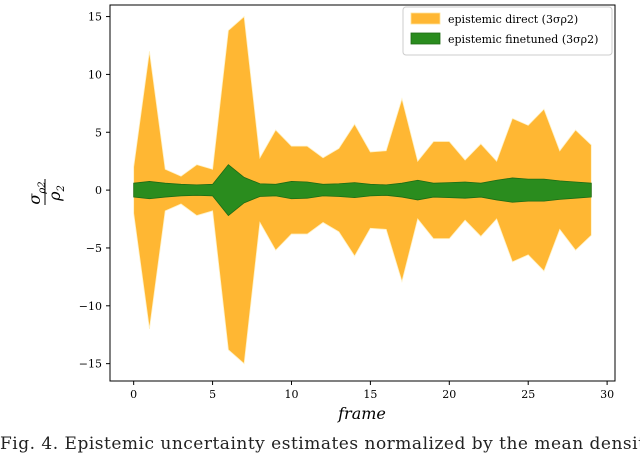 The width and height of the screenshot is (640, 458). What do you see at coordinates (523, 39) in the screenshot?
I see `legend-label-finetuned: epistemic finetuned (3σρ2)` at bounding box center [523, 39].